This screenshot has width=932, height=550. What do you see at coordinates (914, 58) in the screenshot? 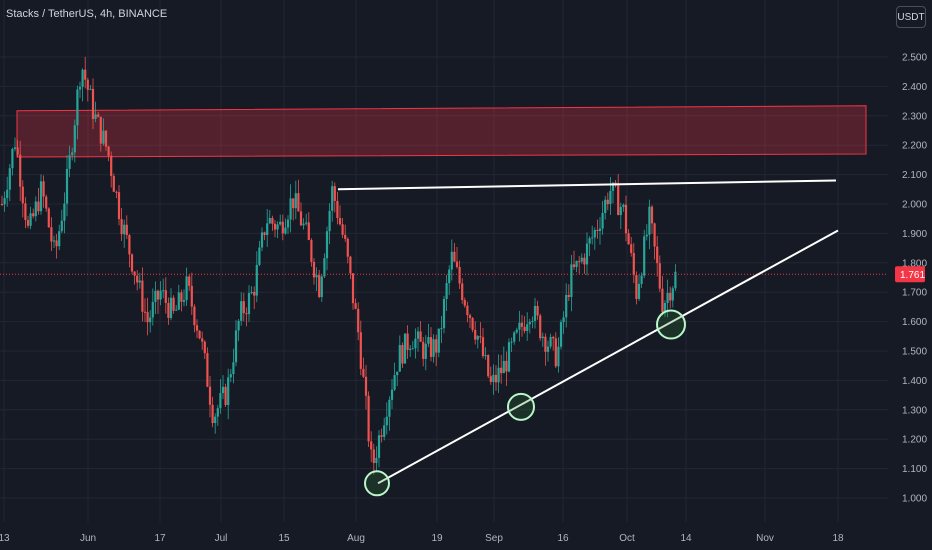
I see `price-tick-label: 2.500` at bounding box center [914, 58].